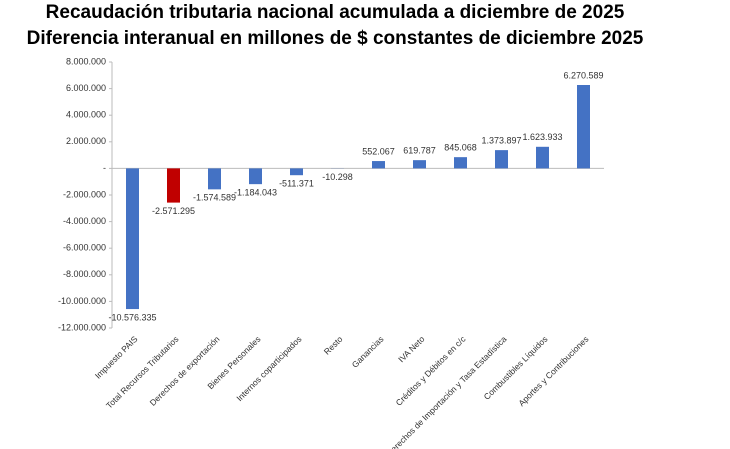  I want to click on y-tick-label: -8.000.000, so click(84, 274).